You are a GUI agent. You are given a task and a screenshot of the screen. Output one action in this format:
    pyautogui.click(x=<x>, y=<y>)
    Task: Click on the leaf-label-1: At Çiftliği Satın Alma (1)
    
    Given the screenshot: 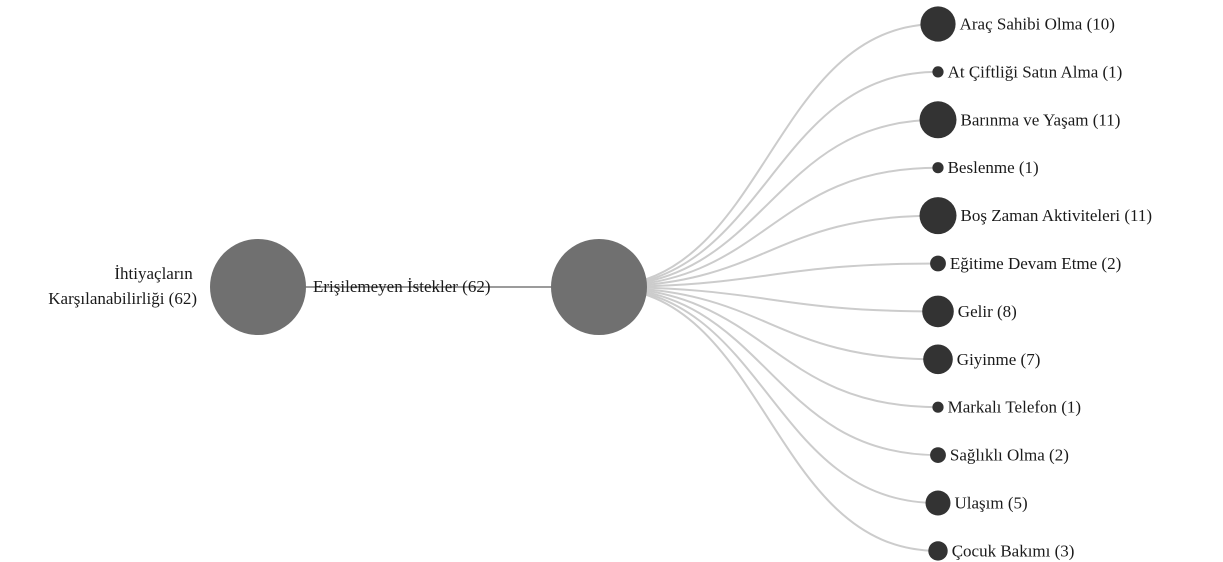 What is the action you would take?
    pyautogui.click(x=1035, y=71)
    